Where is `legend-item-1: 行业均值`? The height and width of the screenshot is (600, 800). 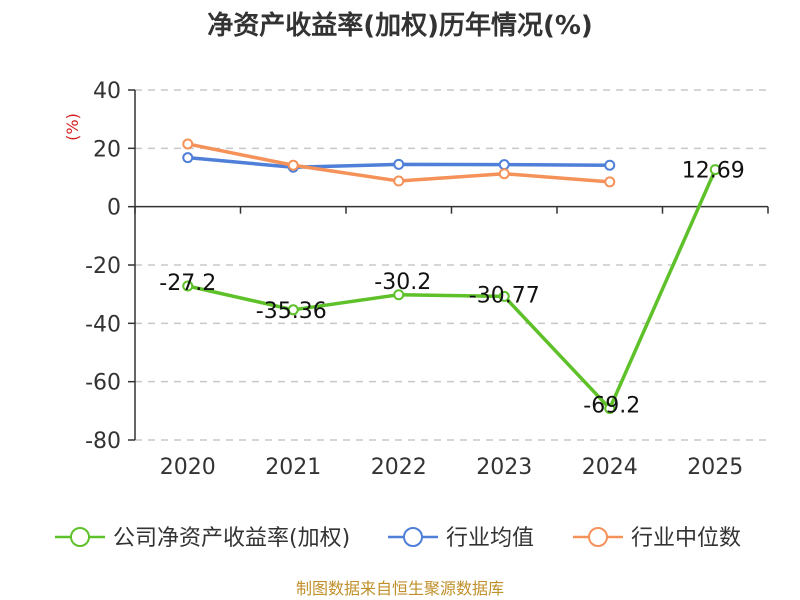 legend-item-1: 行业均值 is located at coordinates (461, 538).